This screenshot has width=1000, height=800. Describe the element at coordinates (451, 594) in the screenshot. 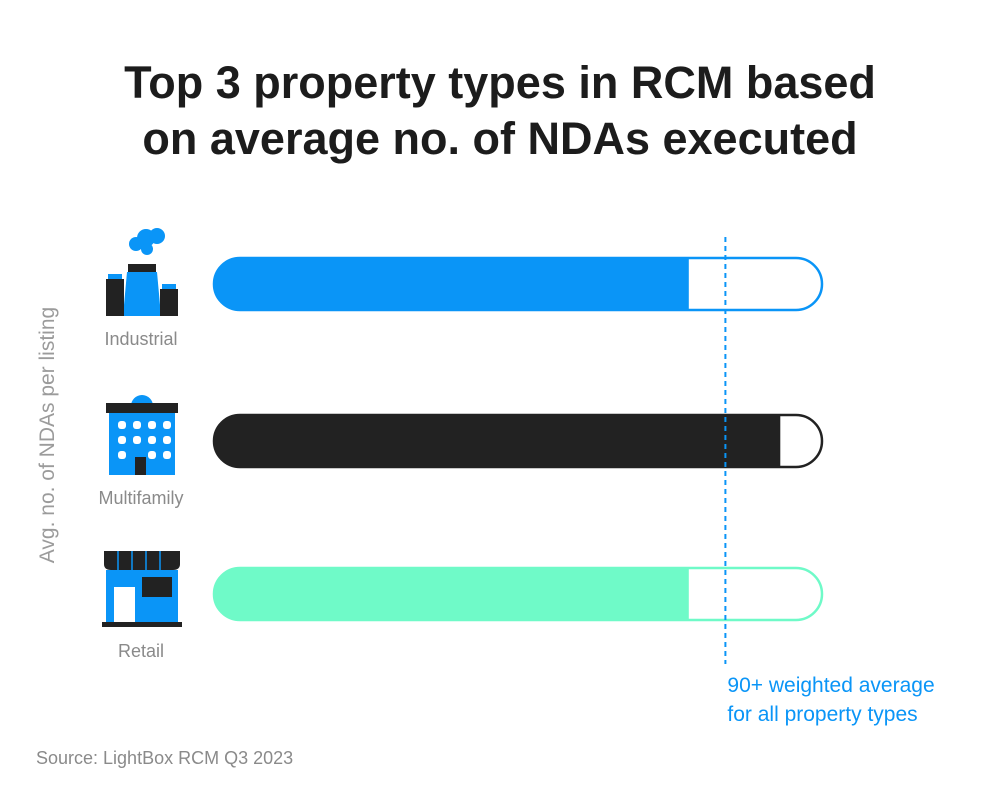

I see `bar-retail` at that location.